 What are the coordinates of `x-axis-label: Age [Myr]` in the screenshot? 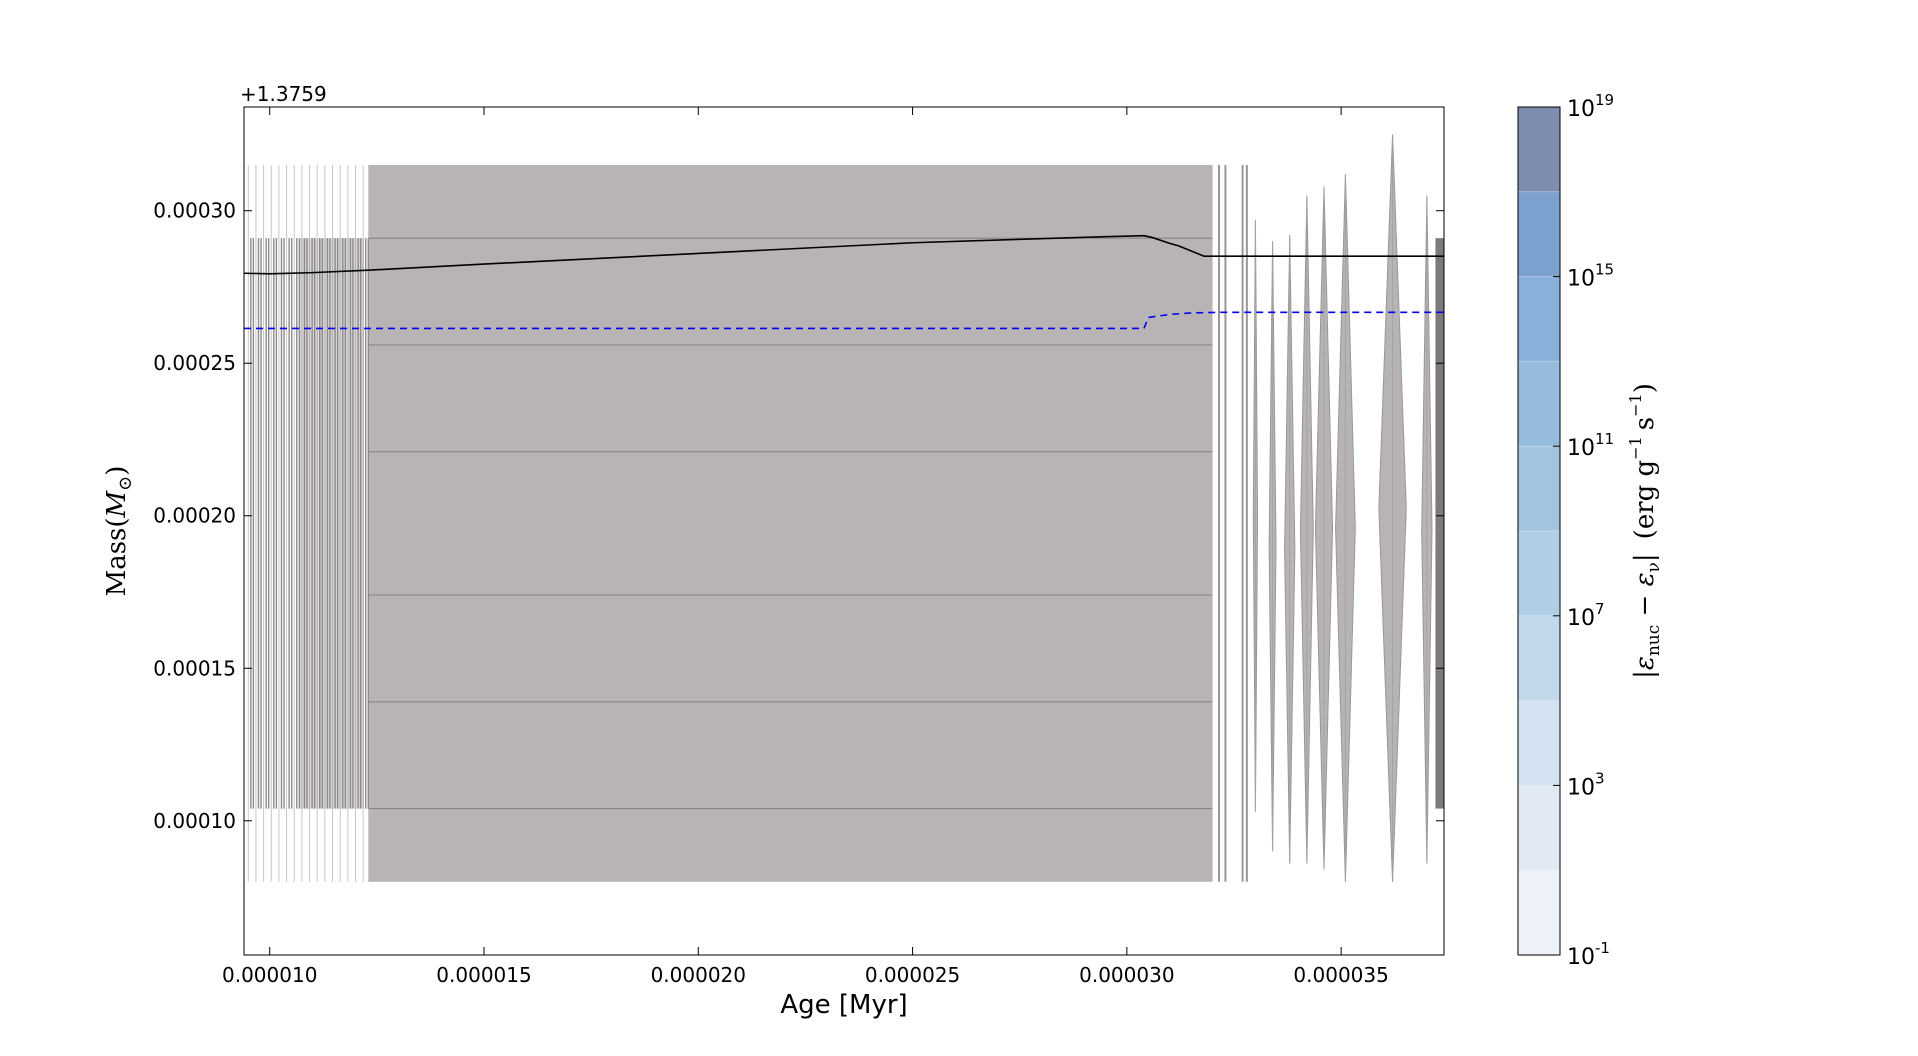 It's located at (843, 1005).